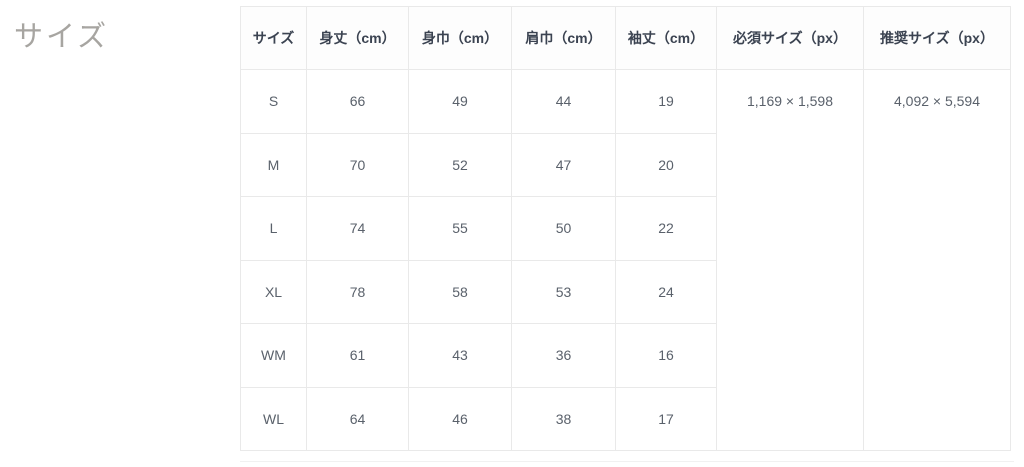  What do you see at coordinates (563, 418) in the screenshot?
I see `cell-shoulder-width: 38` at bounding box center [563, 418].